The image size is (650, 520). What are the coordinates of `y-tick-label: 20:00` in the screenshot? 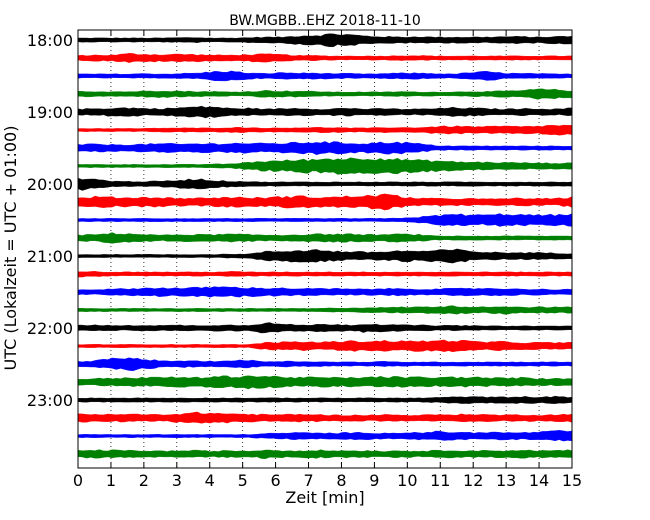 It's located at (50, 184).